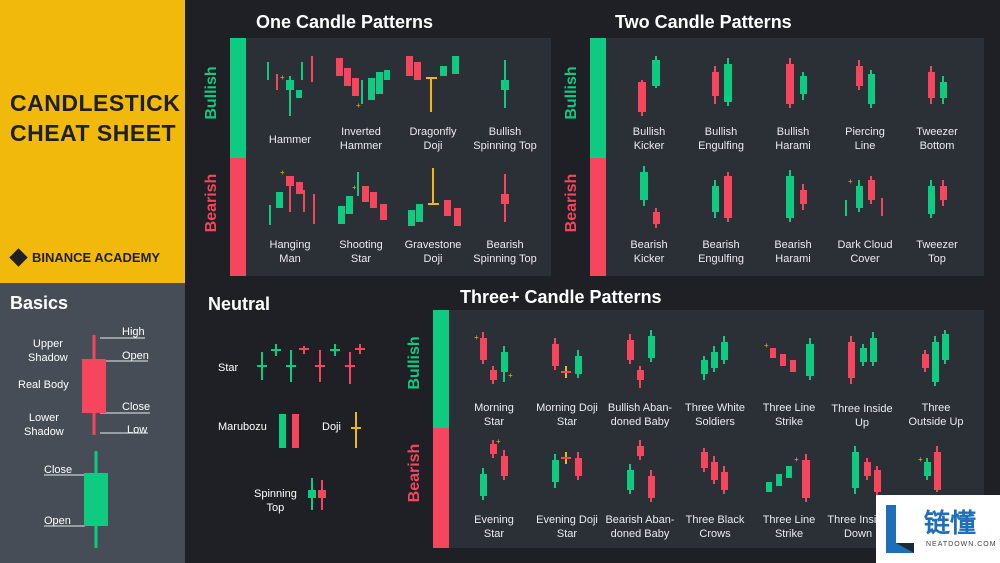 The width and height of the screenshot is (1000, 563). Describe the element at coordinates (937, 85) in the screenshot. I see `tweezer-bottom-candles` at that location.